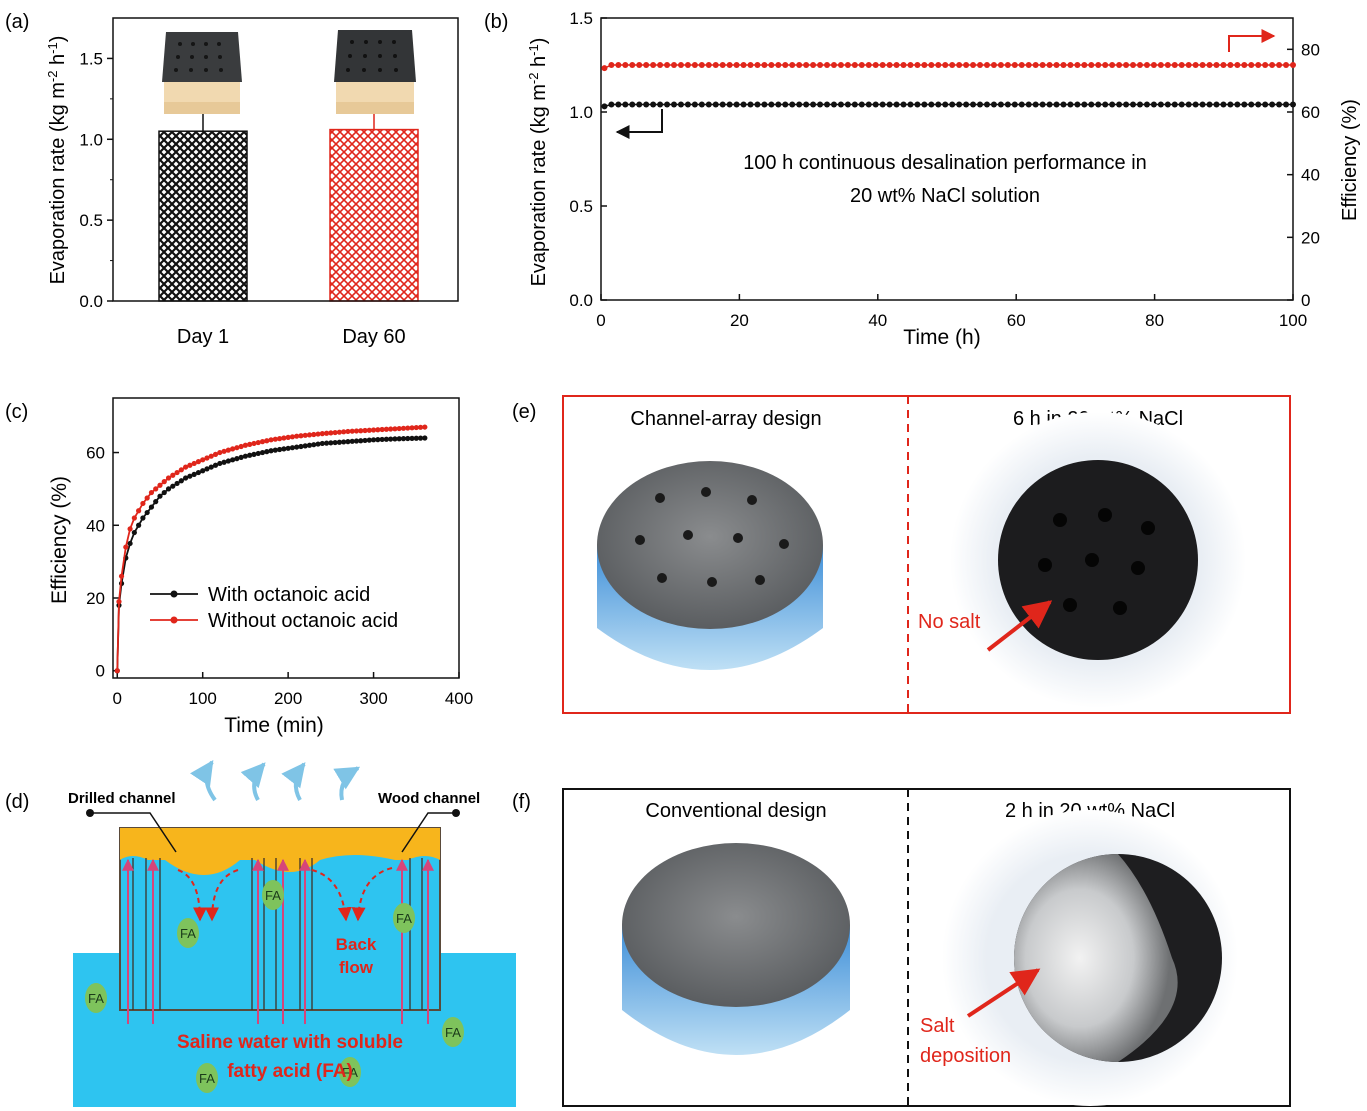  I want to click on chart-a-sample-photos, so click(289, 72).